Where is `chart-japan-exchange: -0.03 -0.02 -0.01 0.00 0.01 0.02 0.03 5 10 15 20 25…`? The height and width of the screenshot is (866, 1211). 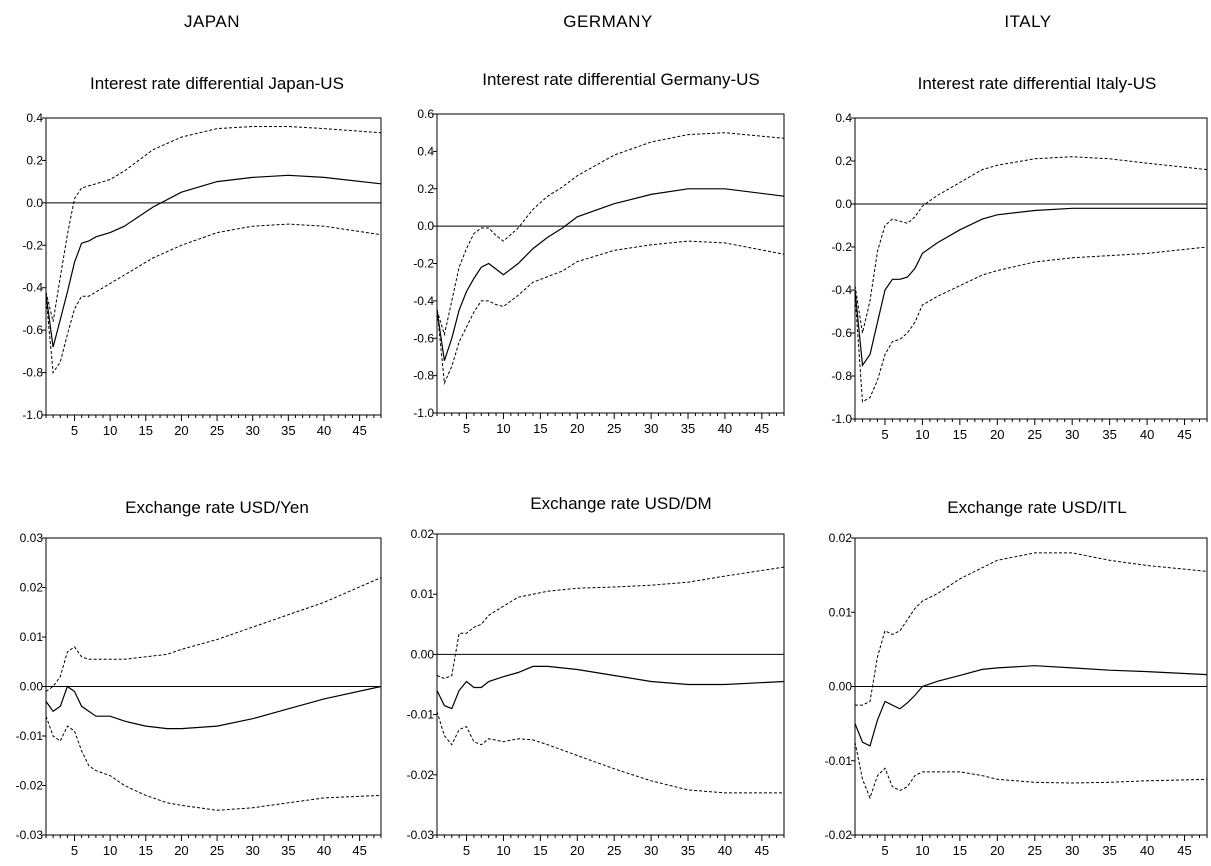 chart-japan-exchange: -0.03 -0.02 -0.01 0.00 0.01 0.02 0.03 5 10 15 20 25… is located at coordinates (199, 694).